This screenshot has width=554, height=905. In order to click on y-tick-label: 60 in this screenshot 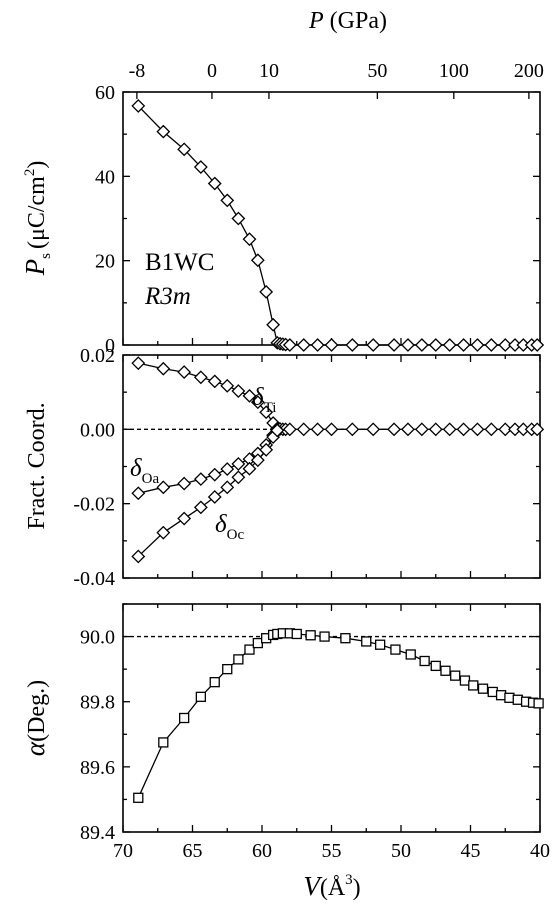, I will do `click(105, 93)`.